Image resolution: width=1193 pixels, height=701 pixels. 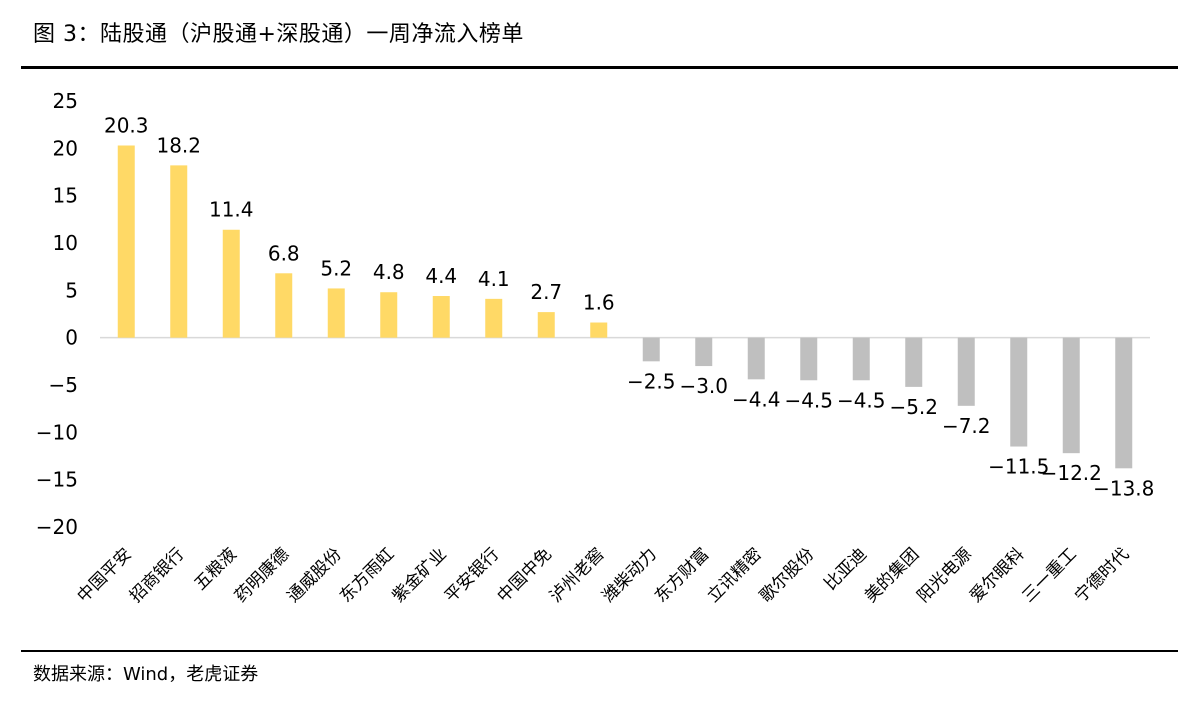 What do you see at coordinates (703, 386) in the screenshot?
I see `data-label: −3.0` at bounding box center [703, 386].